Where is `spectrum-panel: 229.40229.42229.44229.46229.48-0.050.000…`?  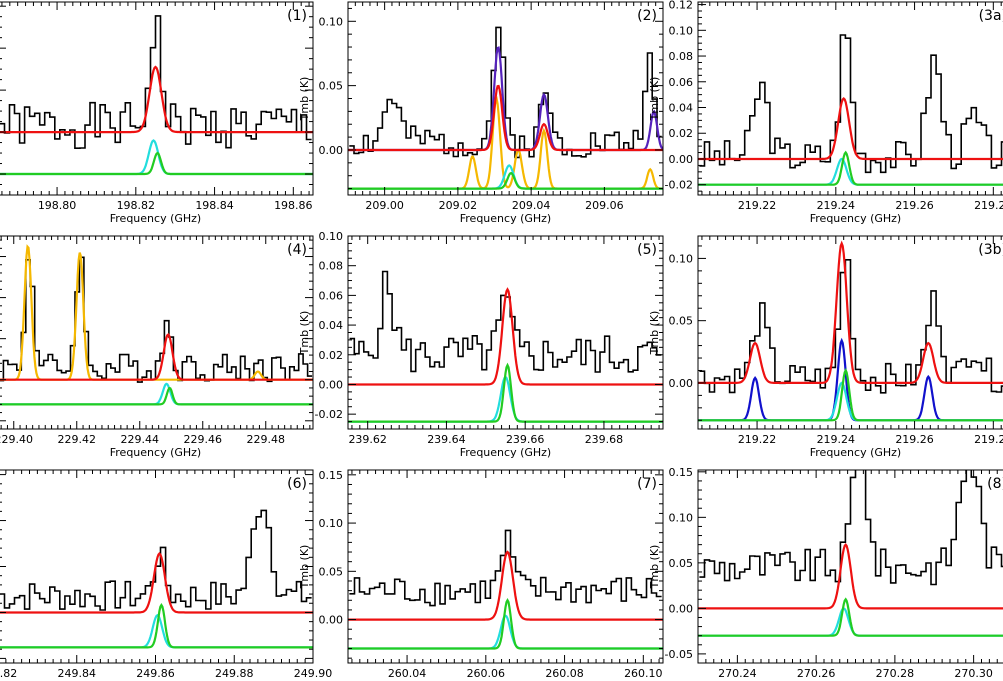 spectrum-panel: 229.40229.42229.44229.46229.48-0.050.000… is located at coordinates (157, 347).